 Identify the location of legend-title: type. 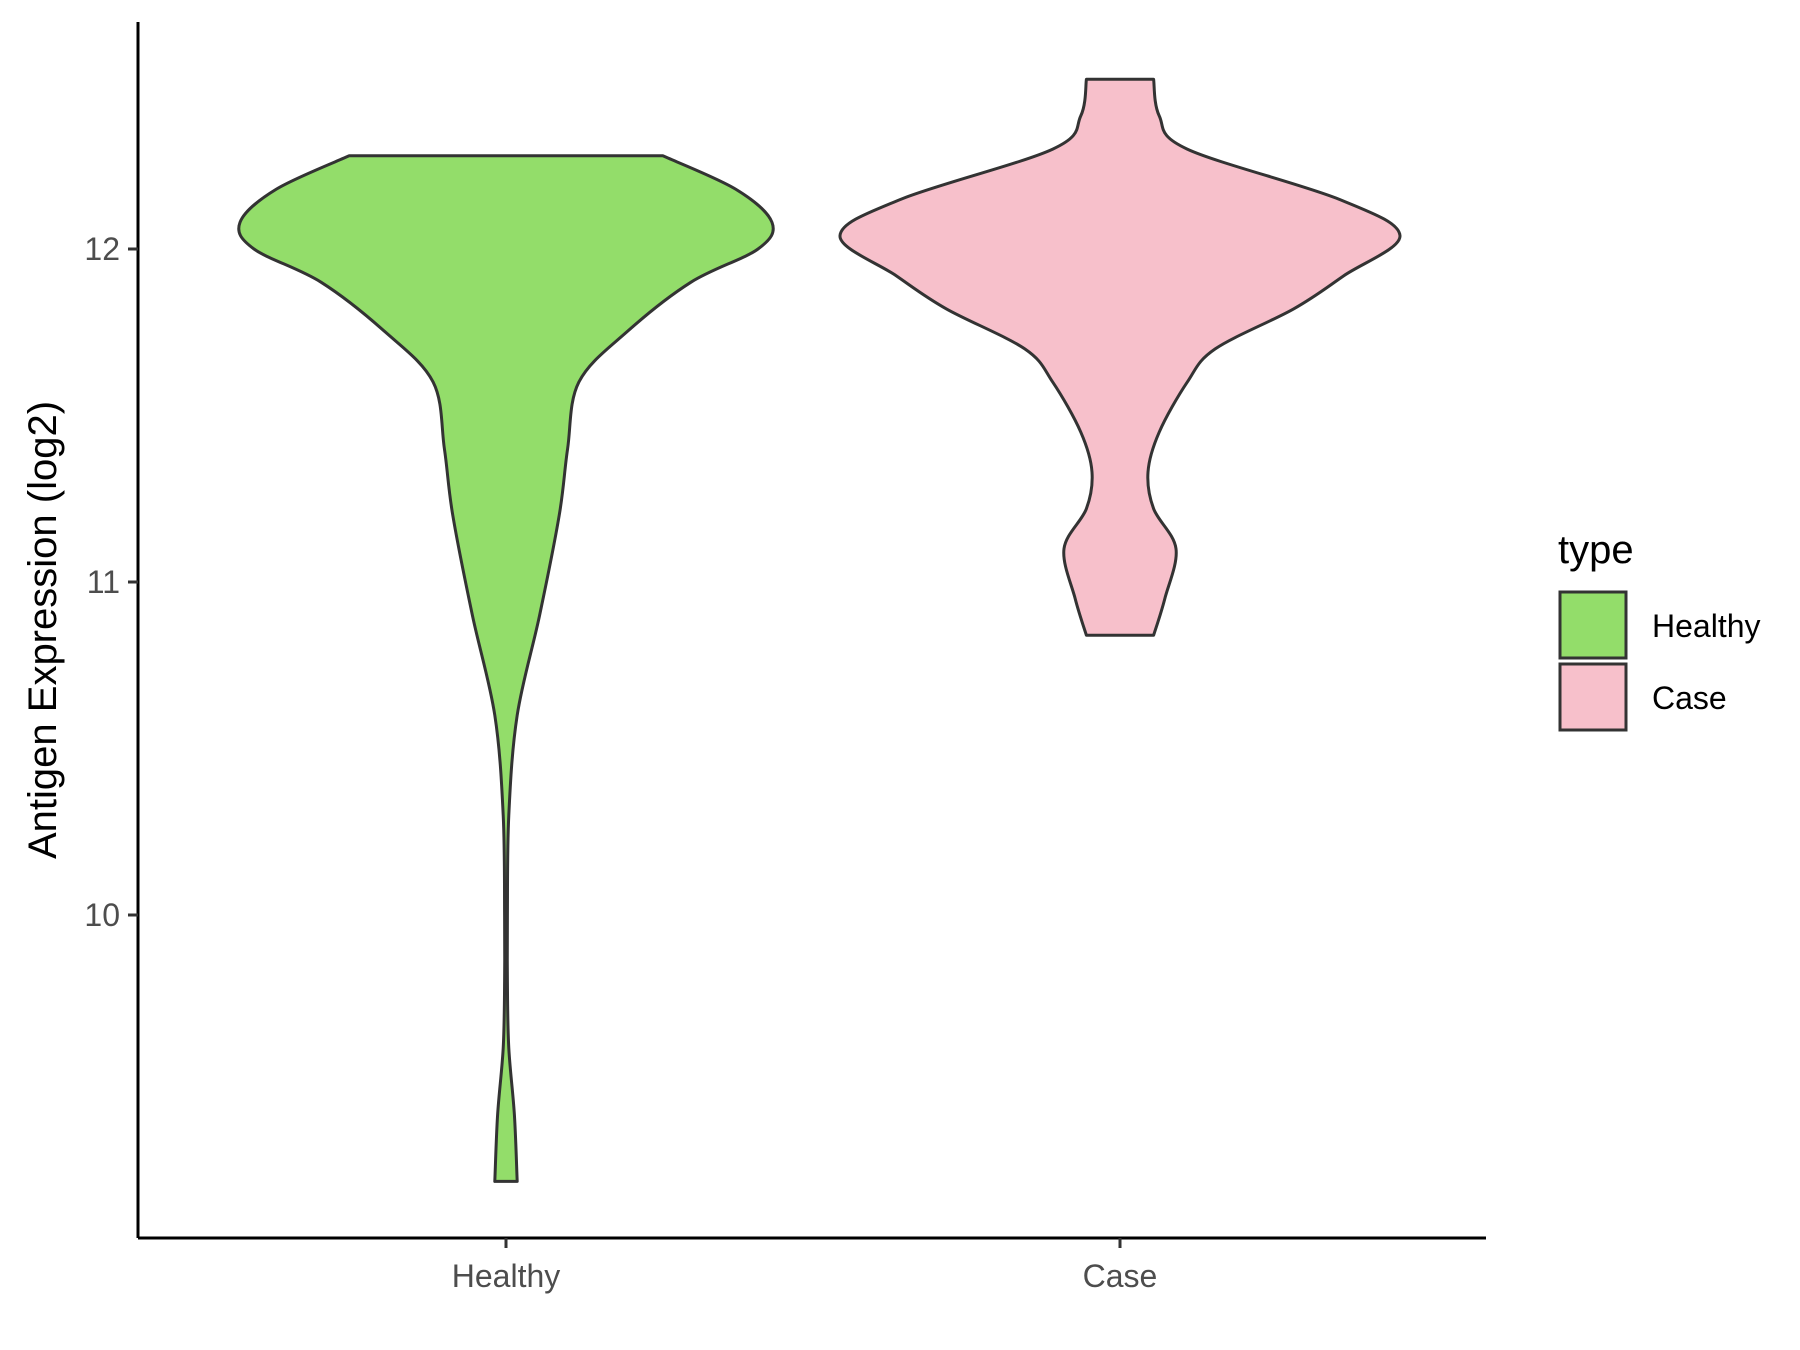
(1596, 550).